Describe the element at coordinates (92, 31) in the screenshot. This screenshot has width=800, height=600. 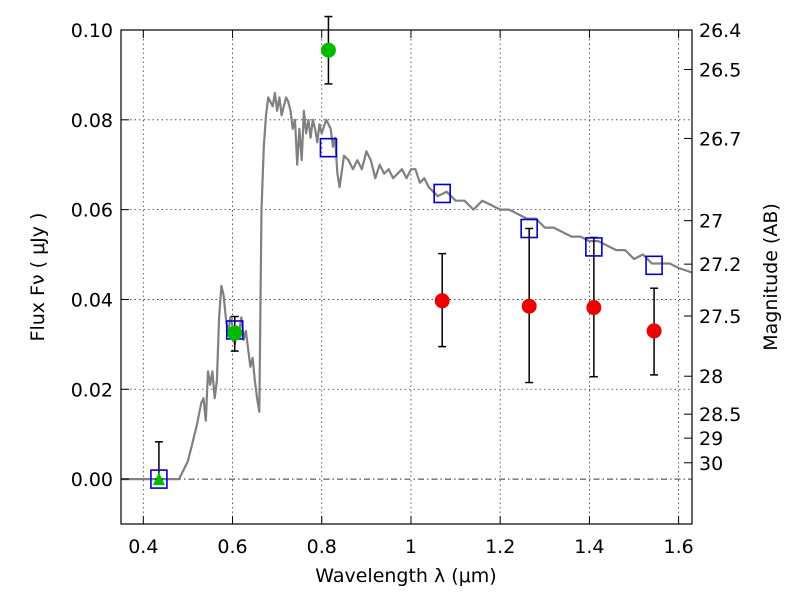
I see `y-tick-label: 0.10` at that location.